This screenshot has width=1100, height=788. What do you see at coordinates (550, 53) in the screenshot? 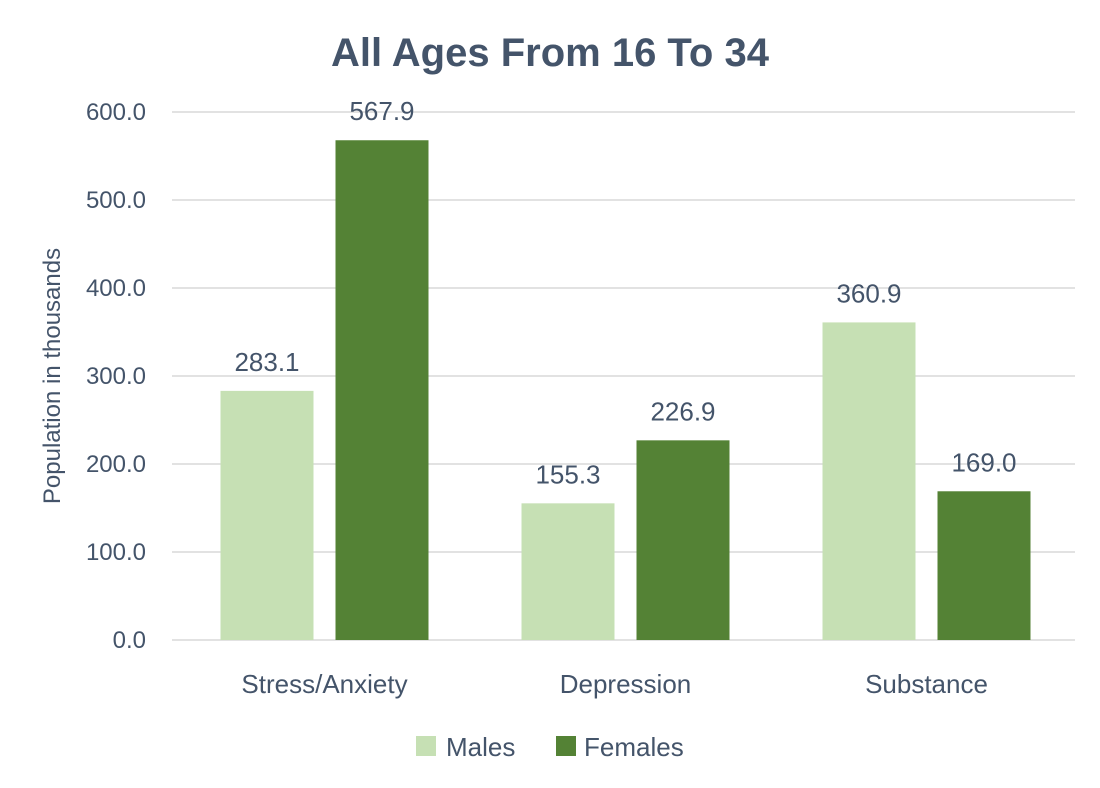
I see `chart-title: All Ages From 16 To 34` at bounding box center [550, 53].